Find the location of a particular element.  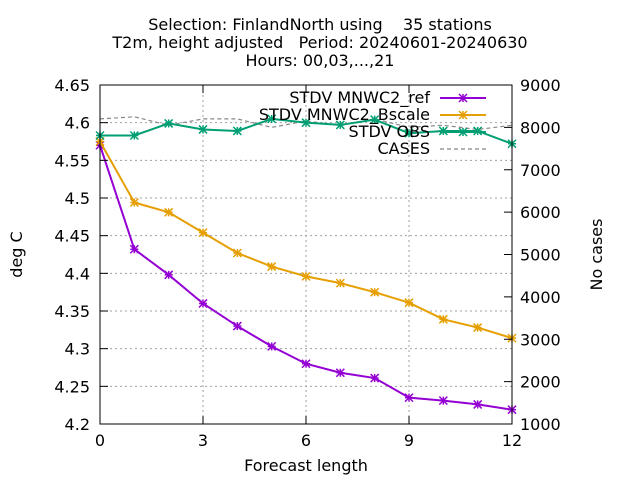

x-tick-label: 6 is located at coordinates (306, 440).